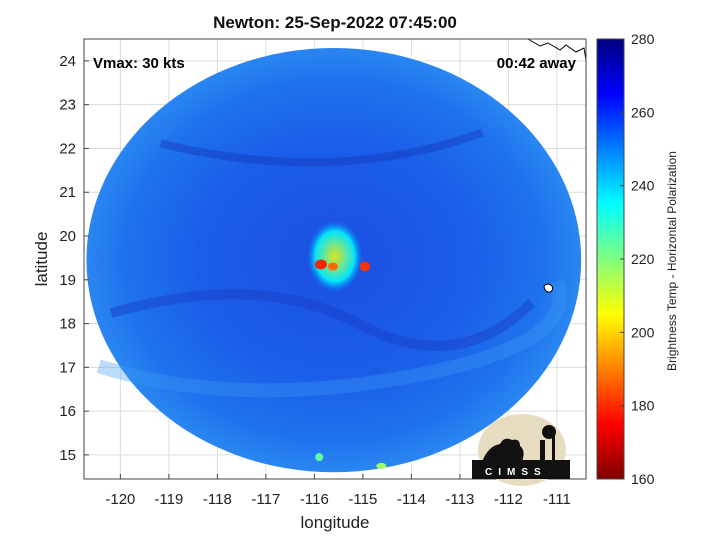 This screenshot has height=540, width=720. Describe the element at coordinates (643, 406) in the screenshot. I see `colorbar-tick-label: 180` at that location.